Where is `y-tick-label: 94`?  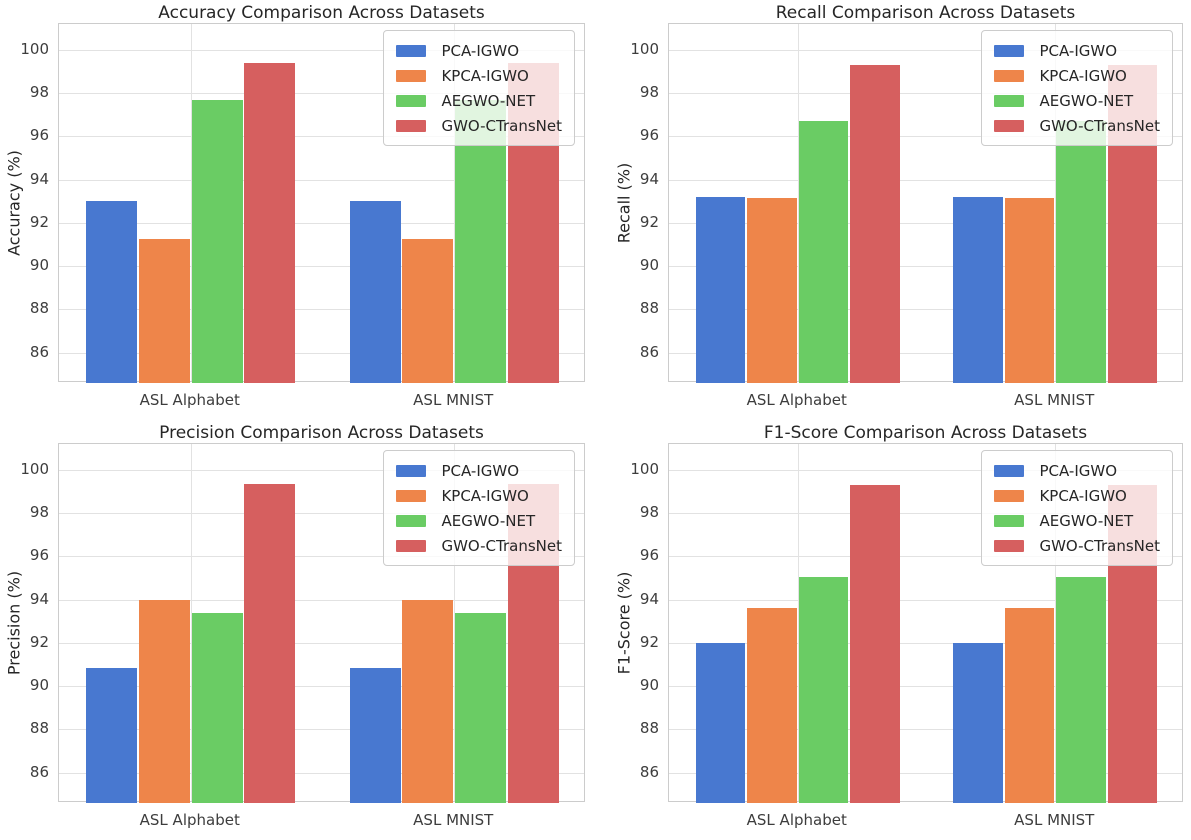 y-tick-label: 94 is located at coordinates (39, 598).